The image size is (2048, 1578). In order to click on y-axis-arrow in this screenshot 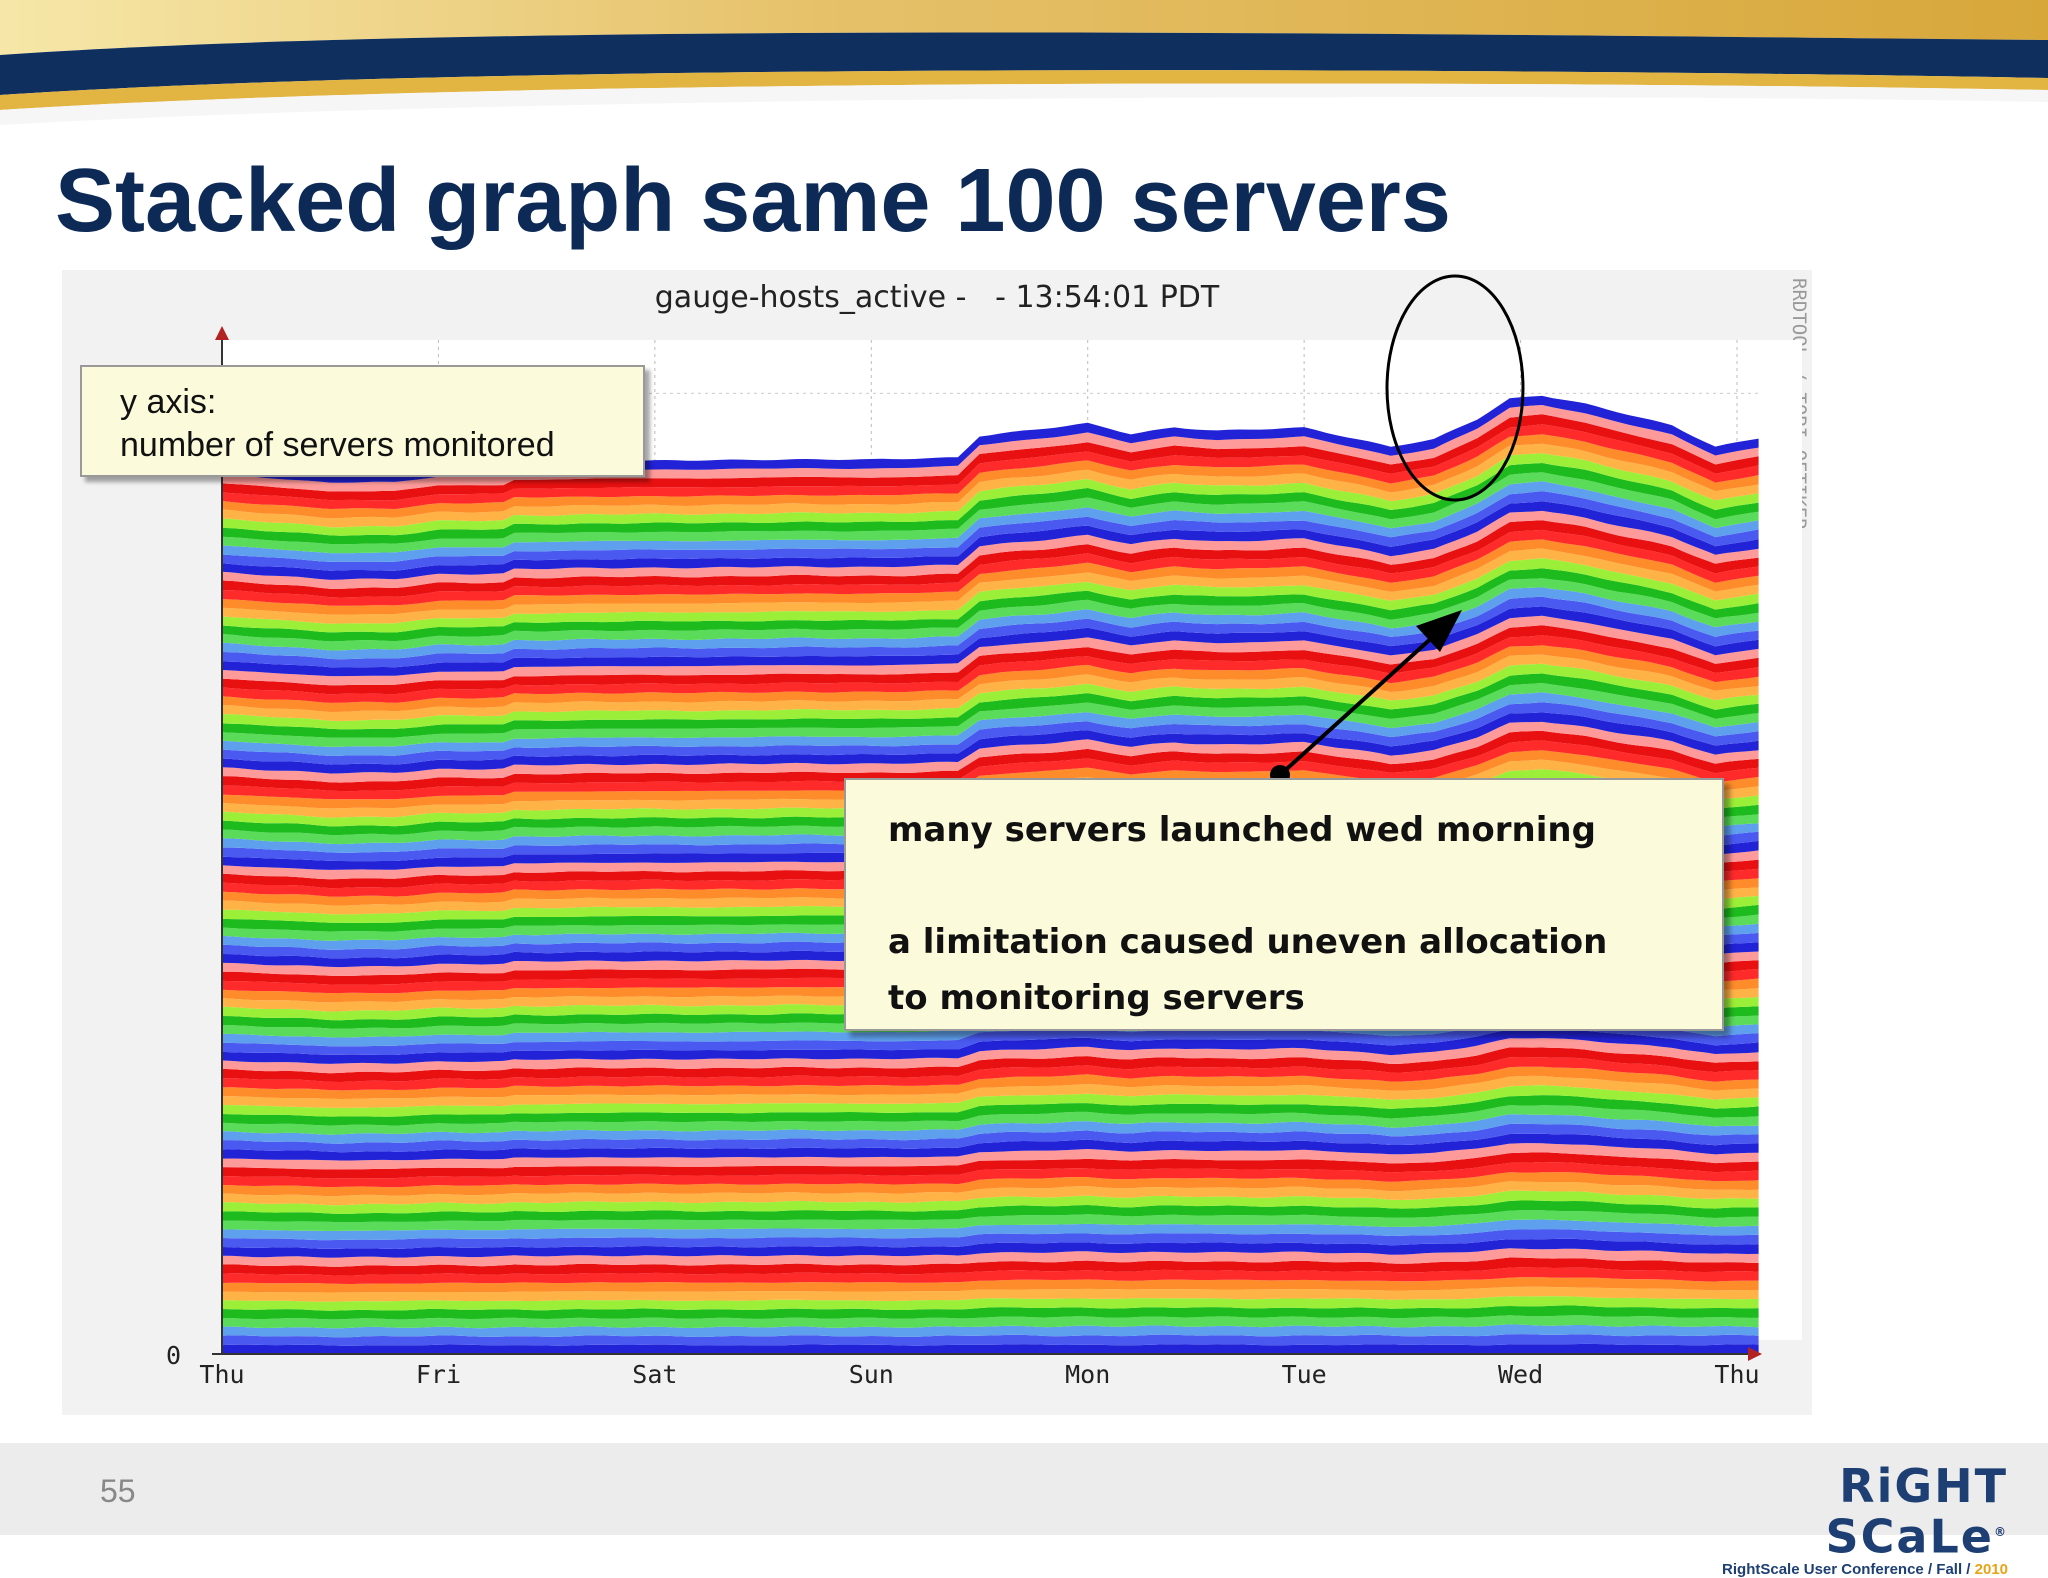, I will do `click(222, 333)`.